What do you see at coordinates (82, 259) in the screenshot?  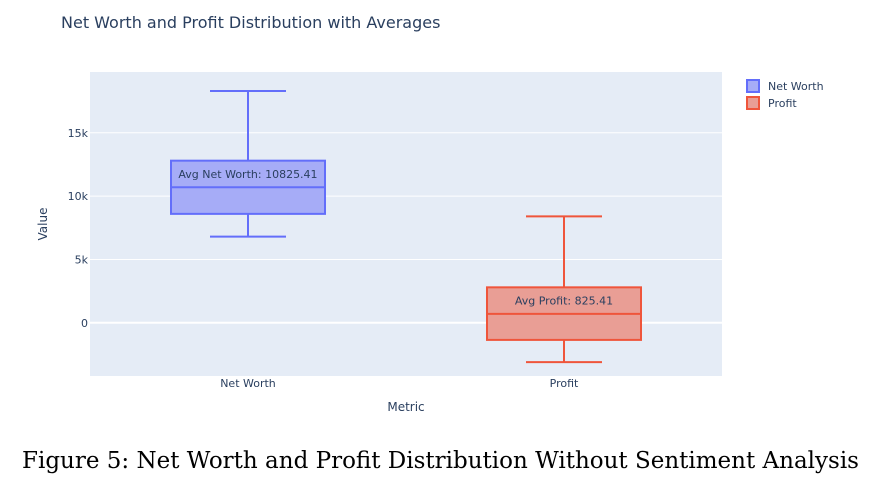 I see `y-tick-label: 5k` at bounding box center [82, 259].